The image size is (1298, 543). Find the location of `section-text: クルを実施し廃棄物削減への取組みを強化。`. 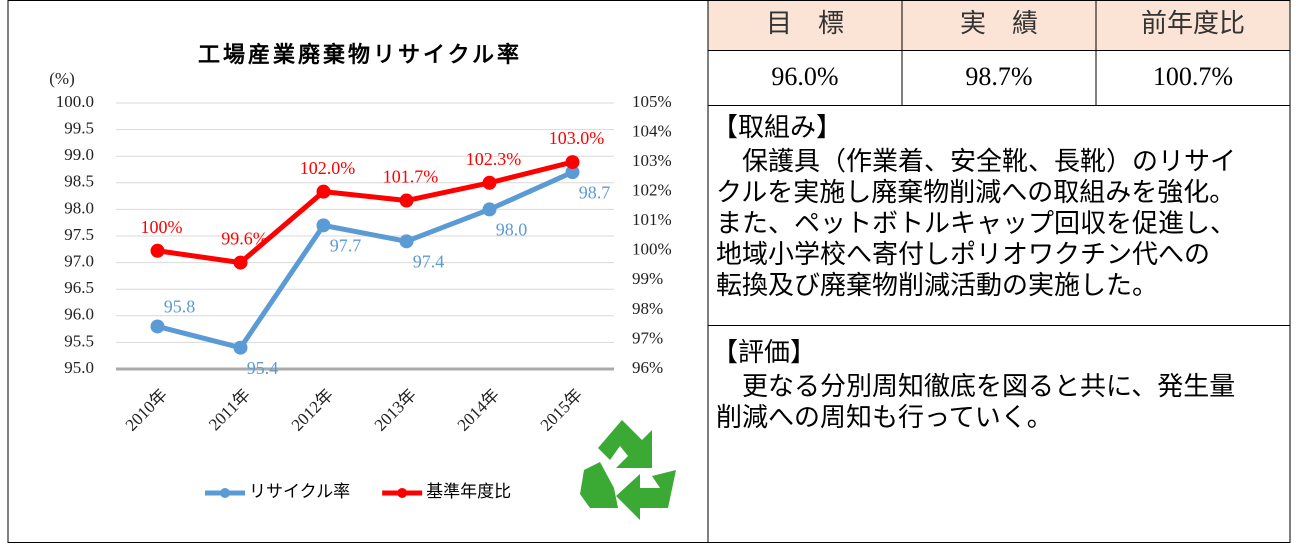

section-text: クルを実施し廃棄物削減への取組みを強化。 is located at coordinates (975, 192).